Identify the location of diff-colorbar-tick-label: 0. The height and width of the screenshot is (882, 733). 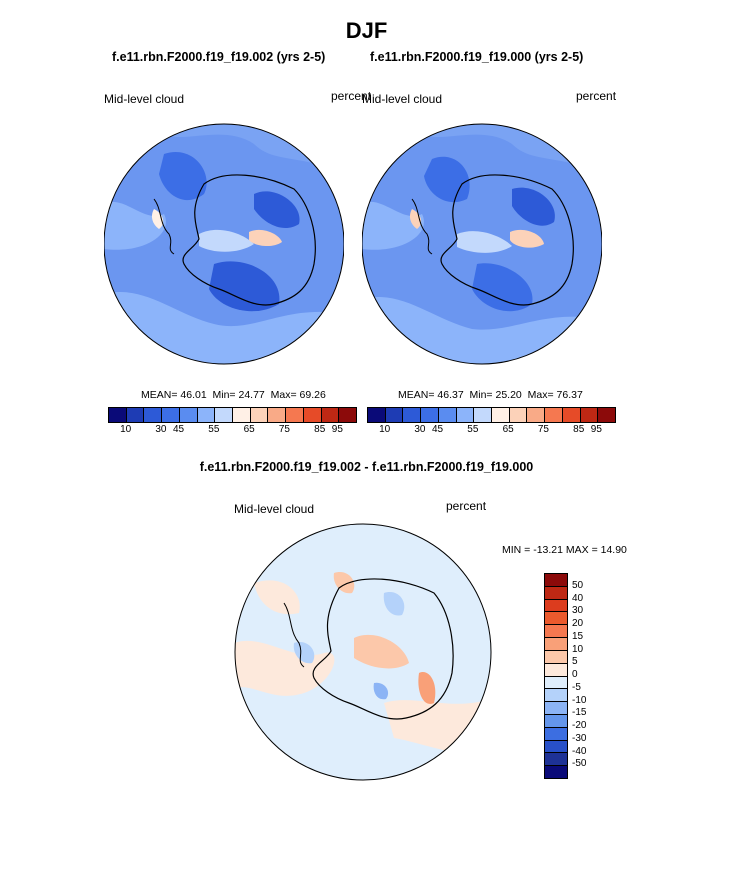
(575, 674).